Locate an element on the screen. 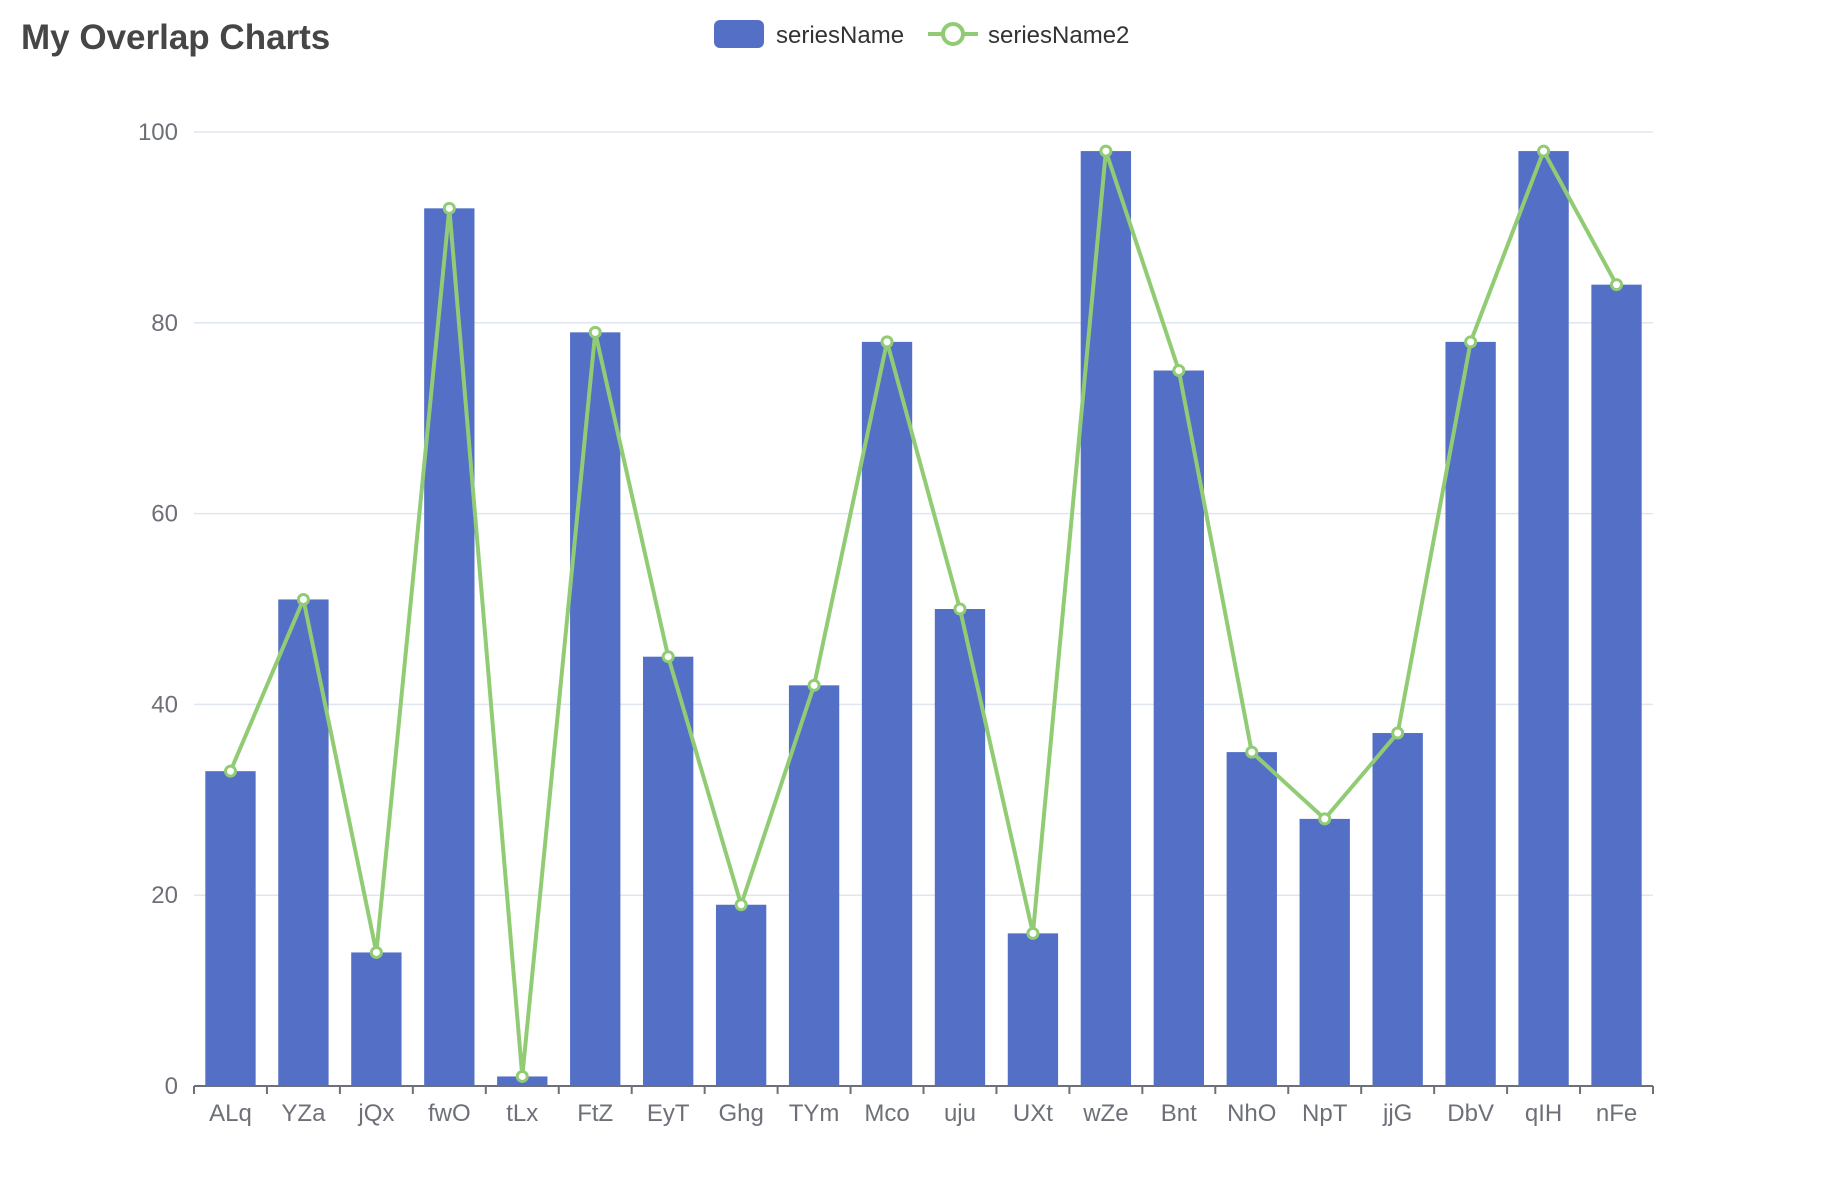 The height and width of the screenshot is (1190, 1844). x-tick-label: uju is located at coordinates (960, 1113).